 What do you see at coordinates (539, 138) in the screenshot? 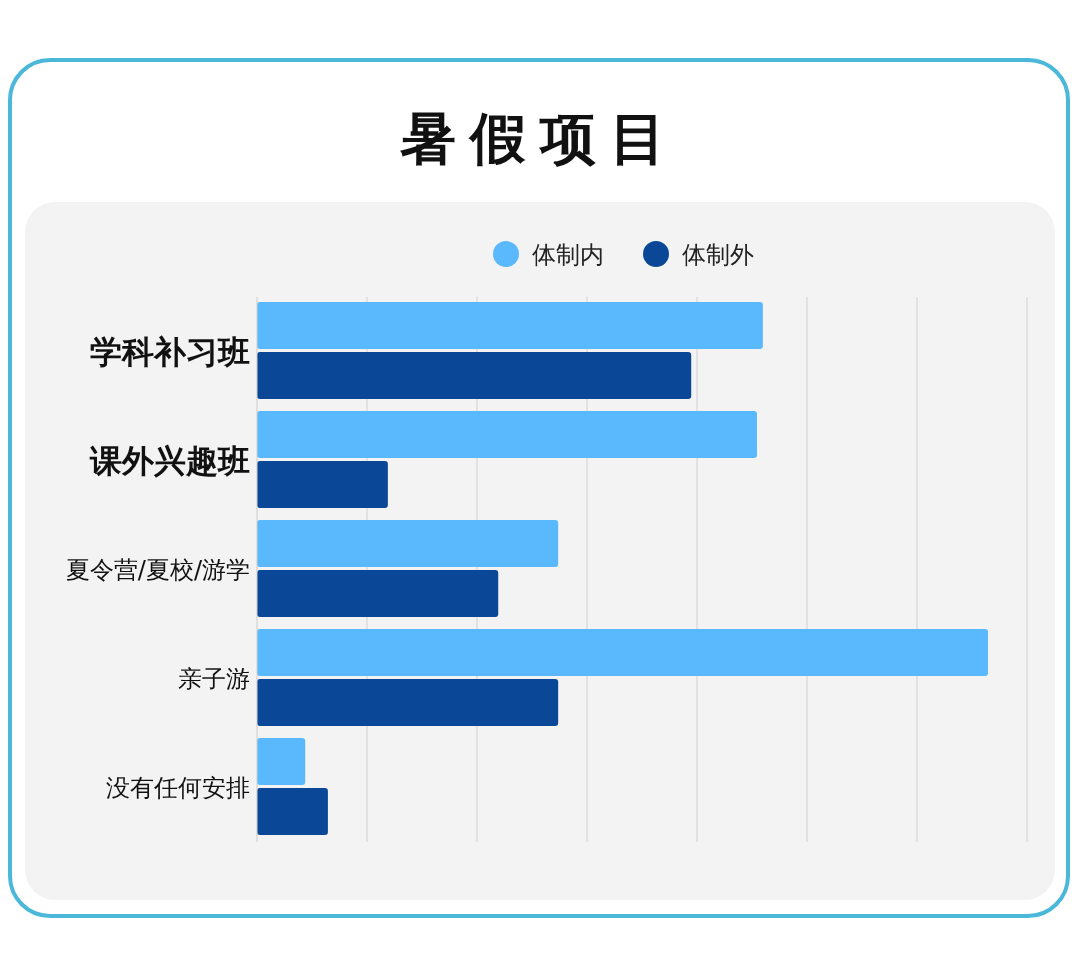
I see `chart-title: 暑假项目` at bounding box center [539, 138].